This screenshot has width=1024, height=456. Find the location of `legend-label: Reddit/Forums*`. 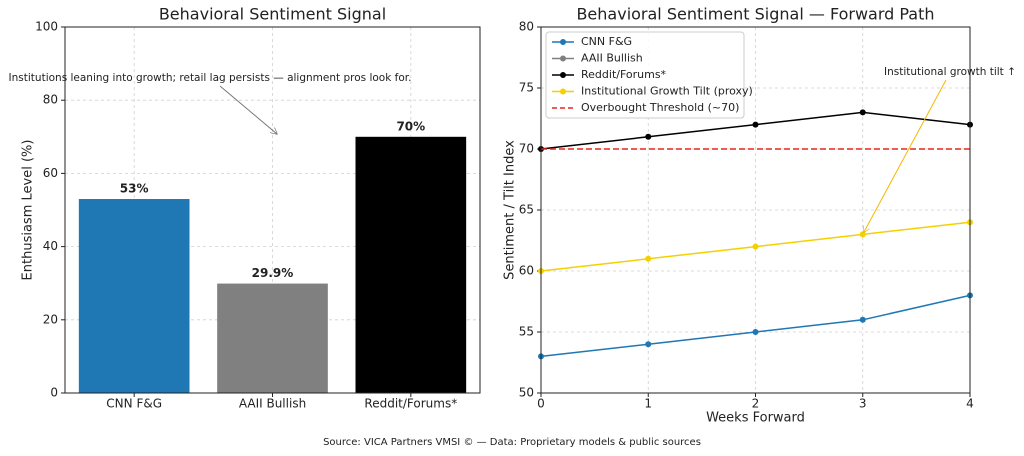

legend-label: Reddit/Forums* is located at coordinates (624, 74).